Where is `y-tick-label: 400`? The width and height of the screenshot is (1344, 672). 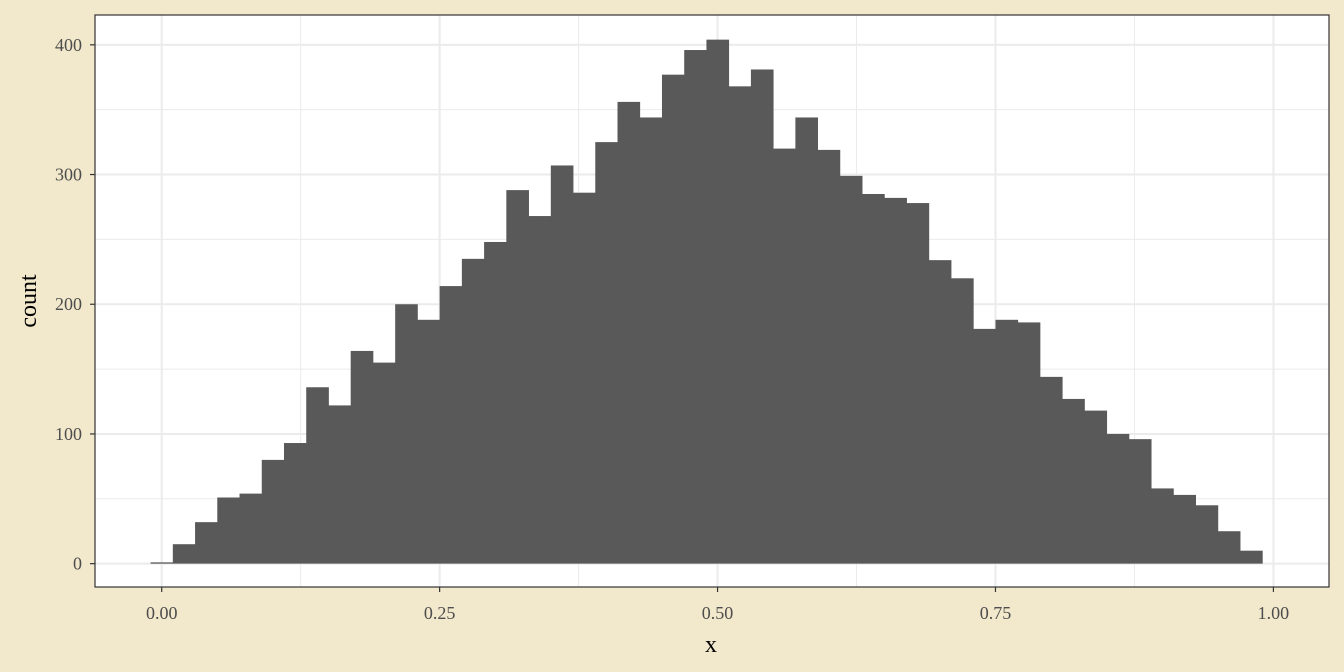 y-tick-label: 400 is located at coordinates (68, 45).